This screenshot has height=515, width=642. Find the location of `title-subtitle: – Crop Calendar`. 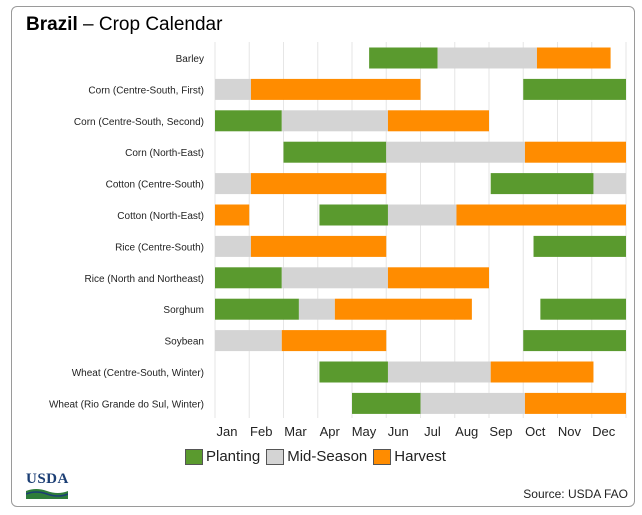

title-subtitle: – Crop Calendar is located at coordinates (153, 24).